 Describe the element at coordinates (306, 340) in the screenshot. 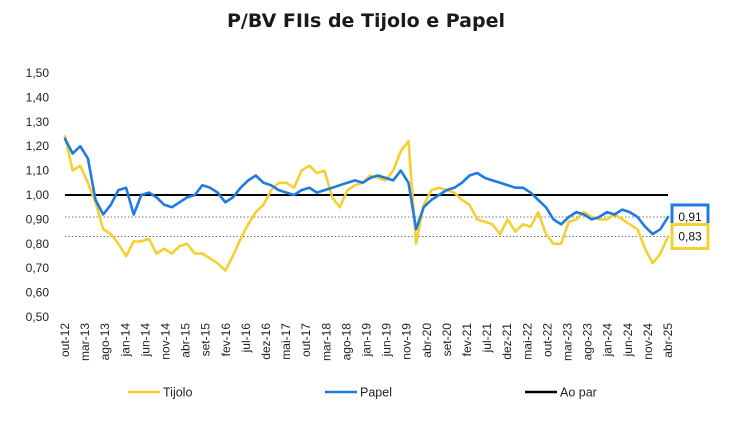

I see `x-tick-label: out-17` at that location.